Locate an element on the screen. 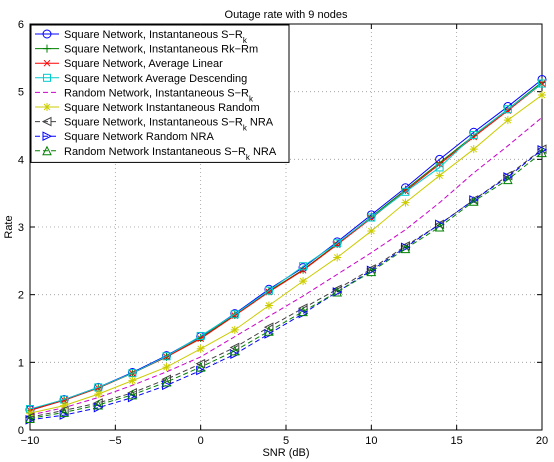 This screenshot has width=554, height=462. legend-label: Square Network Average Descending is located at coordinates (155, 79).